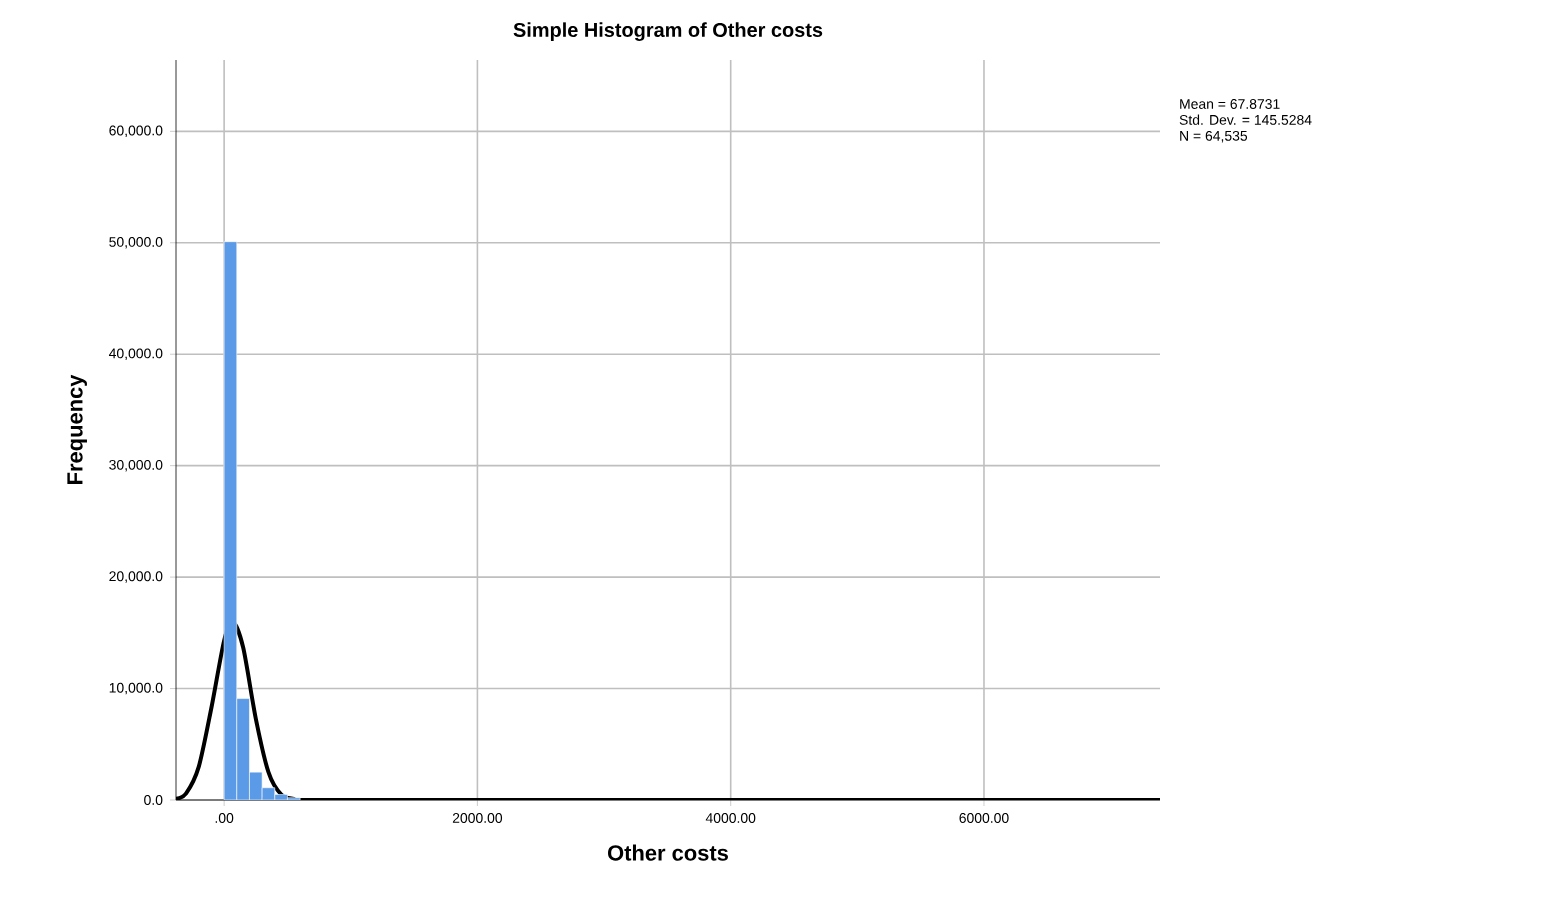  Describe the element at coordinates (77, 429) in the screenshot. I see `y-axis-title: Frequency` at that location.